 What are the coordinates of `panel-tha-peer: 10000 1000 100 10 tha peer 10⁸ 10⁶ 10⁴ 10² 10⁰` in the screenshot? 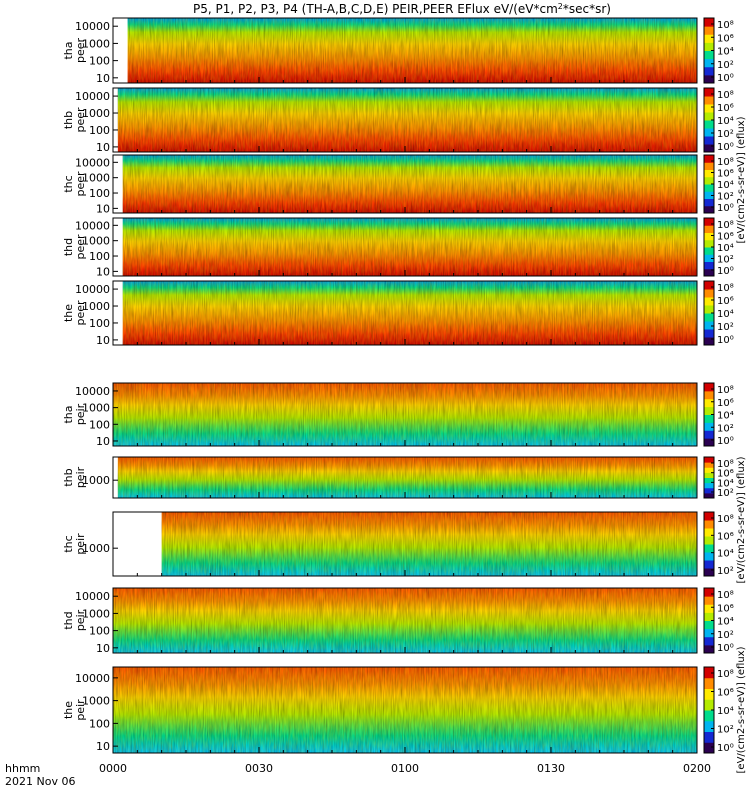 It's located at (398, 51).